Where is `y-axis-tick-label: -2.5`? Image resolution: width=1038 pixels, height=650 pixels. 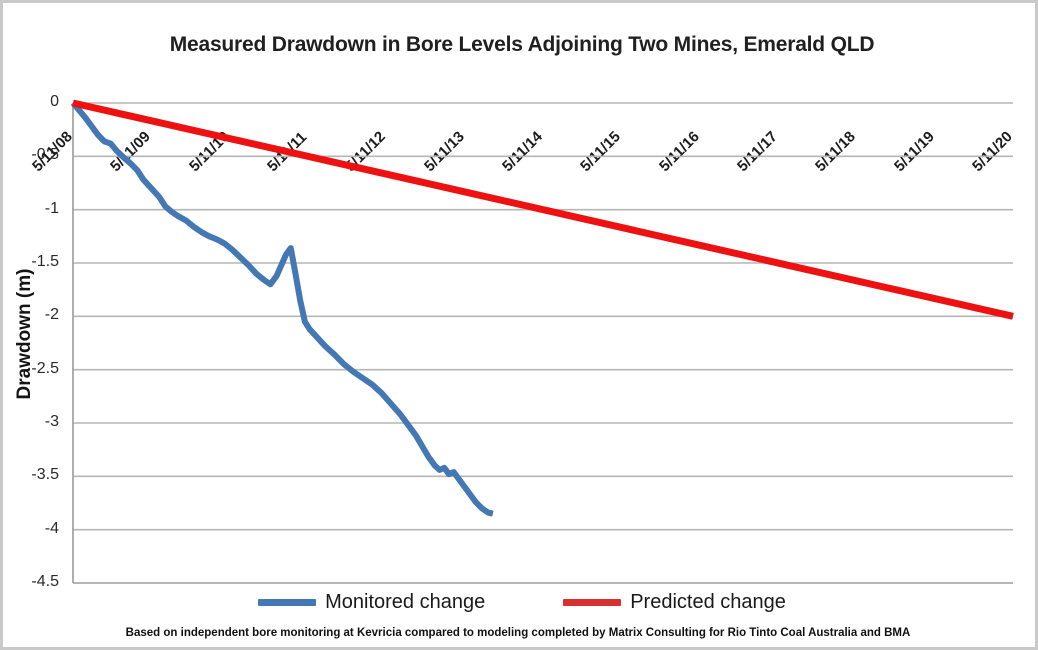
y-axis-tick-label: -2.5 is located at coordinates (45, 368).